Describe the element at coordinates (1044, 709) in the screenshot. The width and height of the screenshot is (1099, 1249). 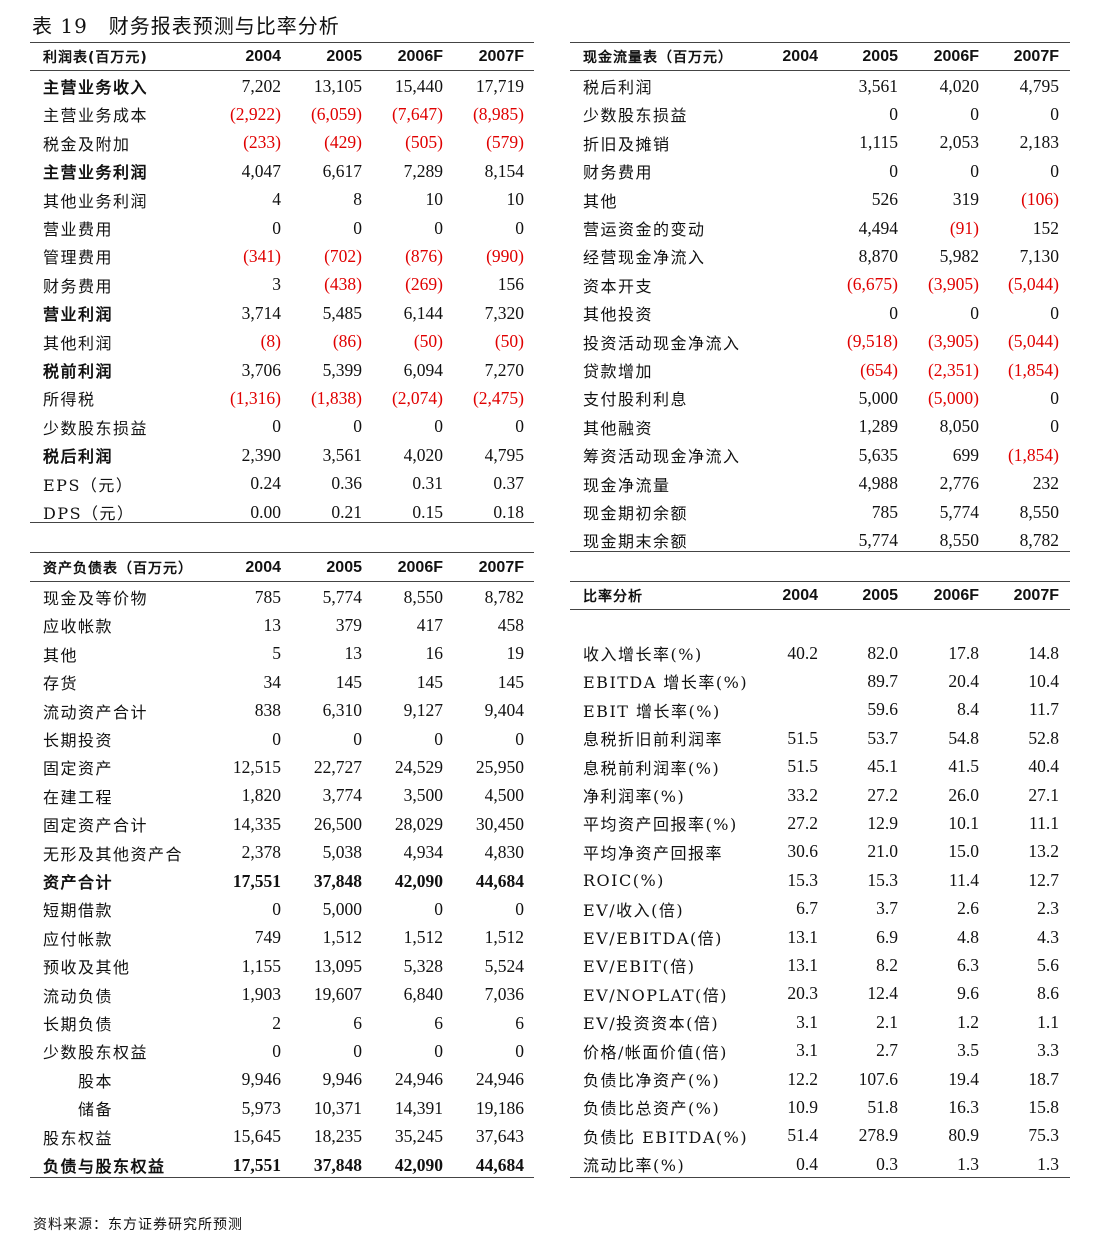
I see `cell-value: 11.7` at that location.